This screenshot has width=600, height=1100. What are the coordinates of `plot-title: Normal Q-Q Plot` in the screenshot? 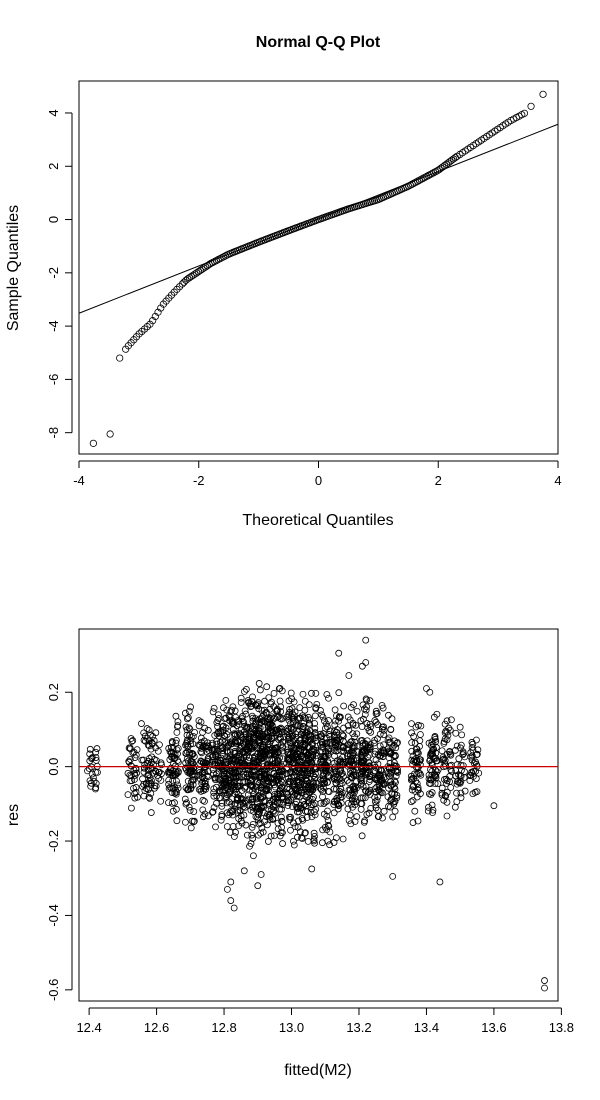 It's located at (318, 42).